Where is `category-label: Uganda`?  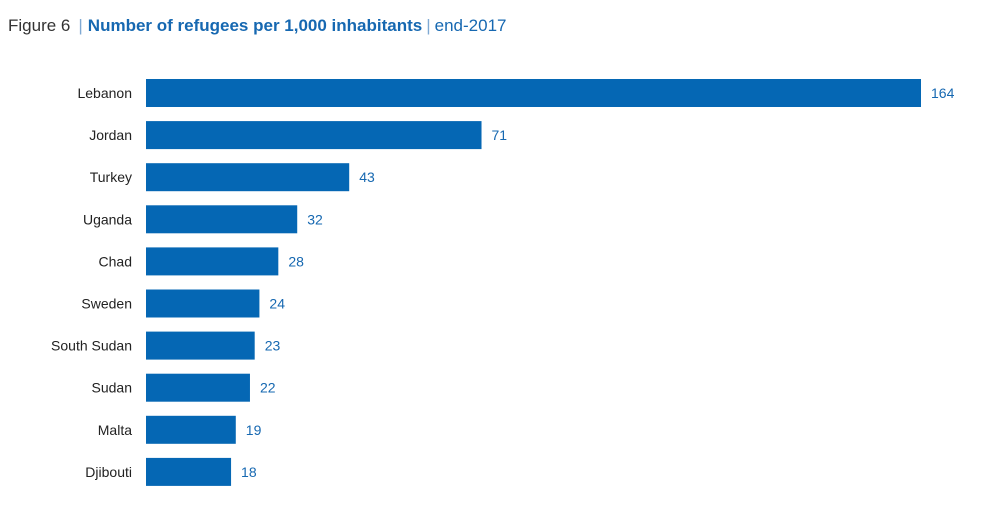 category-label: Uganda is located at coordinates (107, 219).